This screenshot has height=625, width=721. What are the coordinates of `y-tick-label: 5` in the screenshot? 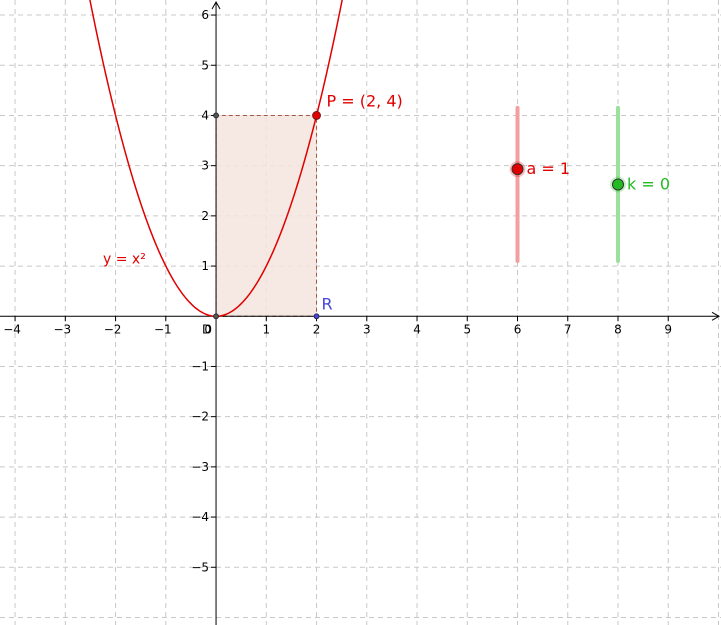 It's located at (205, 65).